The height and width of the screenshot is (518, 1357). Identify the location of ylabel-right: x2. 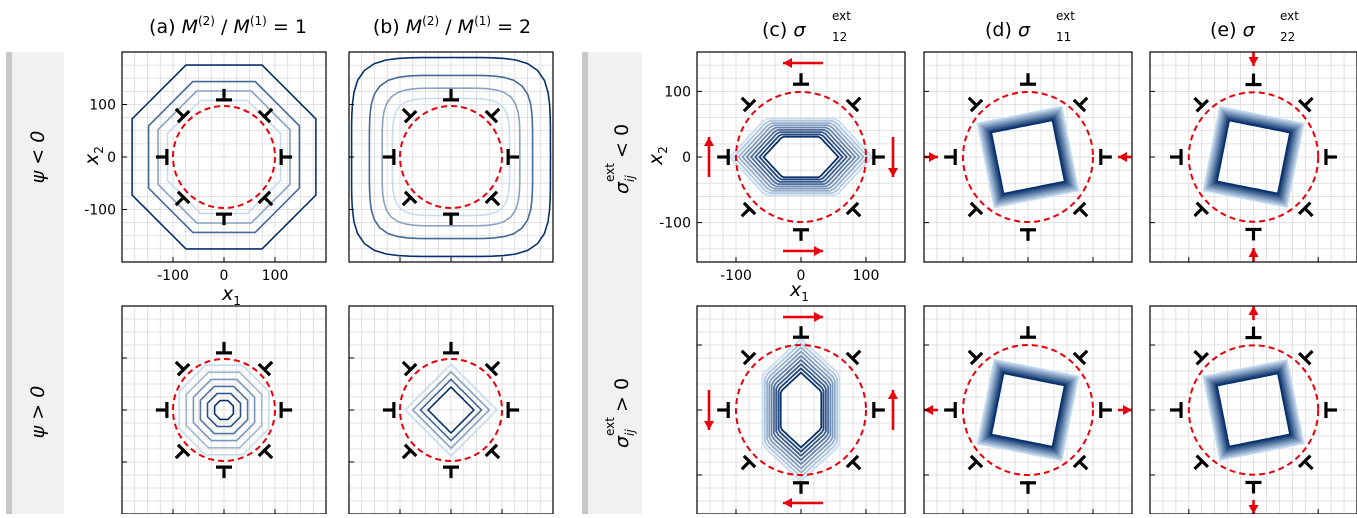
(657, 156).